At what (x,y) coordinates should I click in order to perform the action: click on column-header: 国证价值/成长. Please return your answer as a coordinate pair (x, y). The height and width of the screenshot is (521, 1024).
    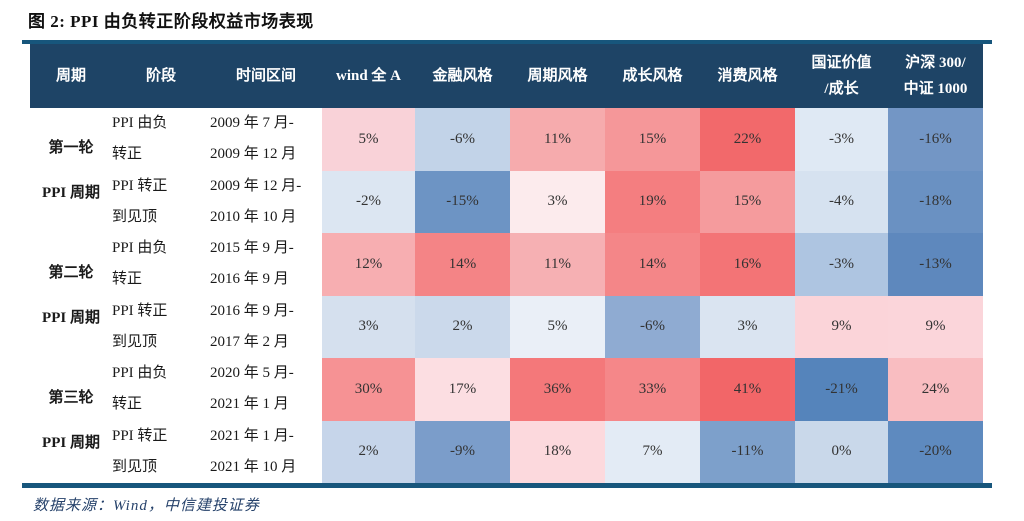
    Looking at the image, I should click on (841, 76).